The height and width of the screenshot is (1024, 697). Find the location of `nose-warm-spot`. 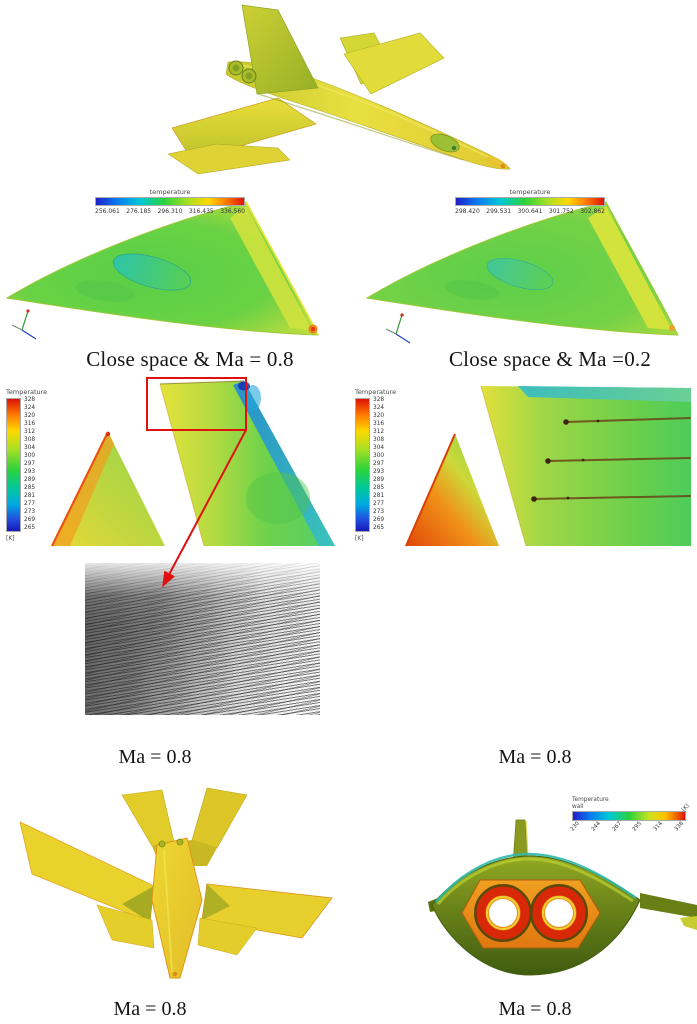

nose-warm-spot is located at coordinates (672, 328).